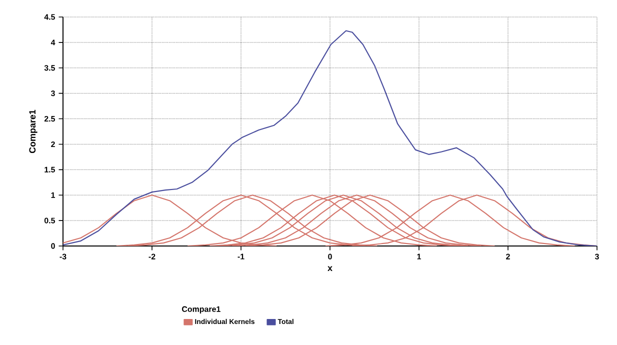  What do you see at coordinates (330, 269) in the screenshot?
I see `x-axis-title: x` at bounding box center [330, 269].